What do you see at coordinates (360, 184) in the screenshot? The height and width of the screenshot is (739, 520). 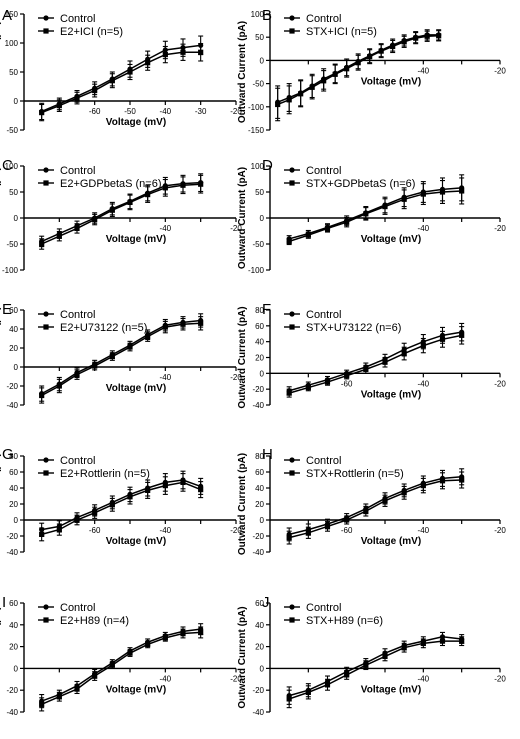 I see `legend-label: STX+GDPbetaS (n=6)` at bounding box center [360, 184].